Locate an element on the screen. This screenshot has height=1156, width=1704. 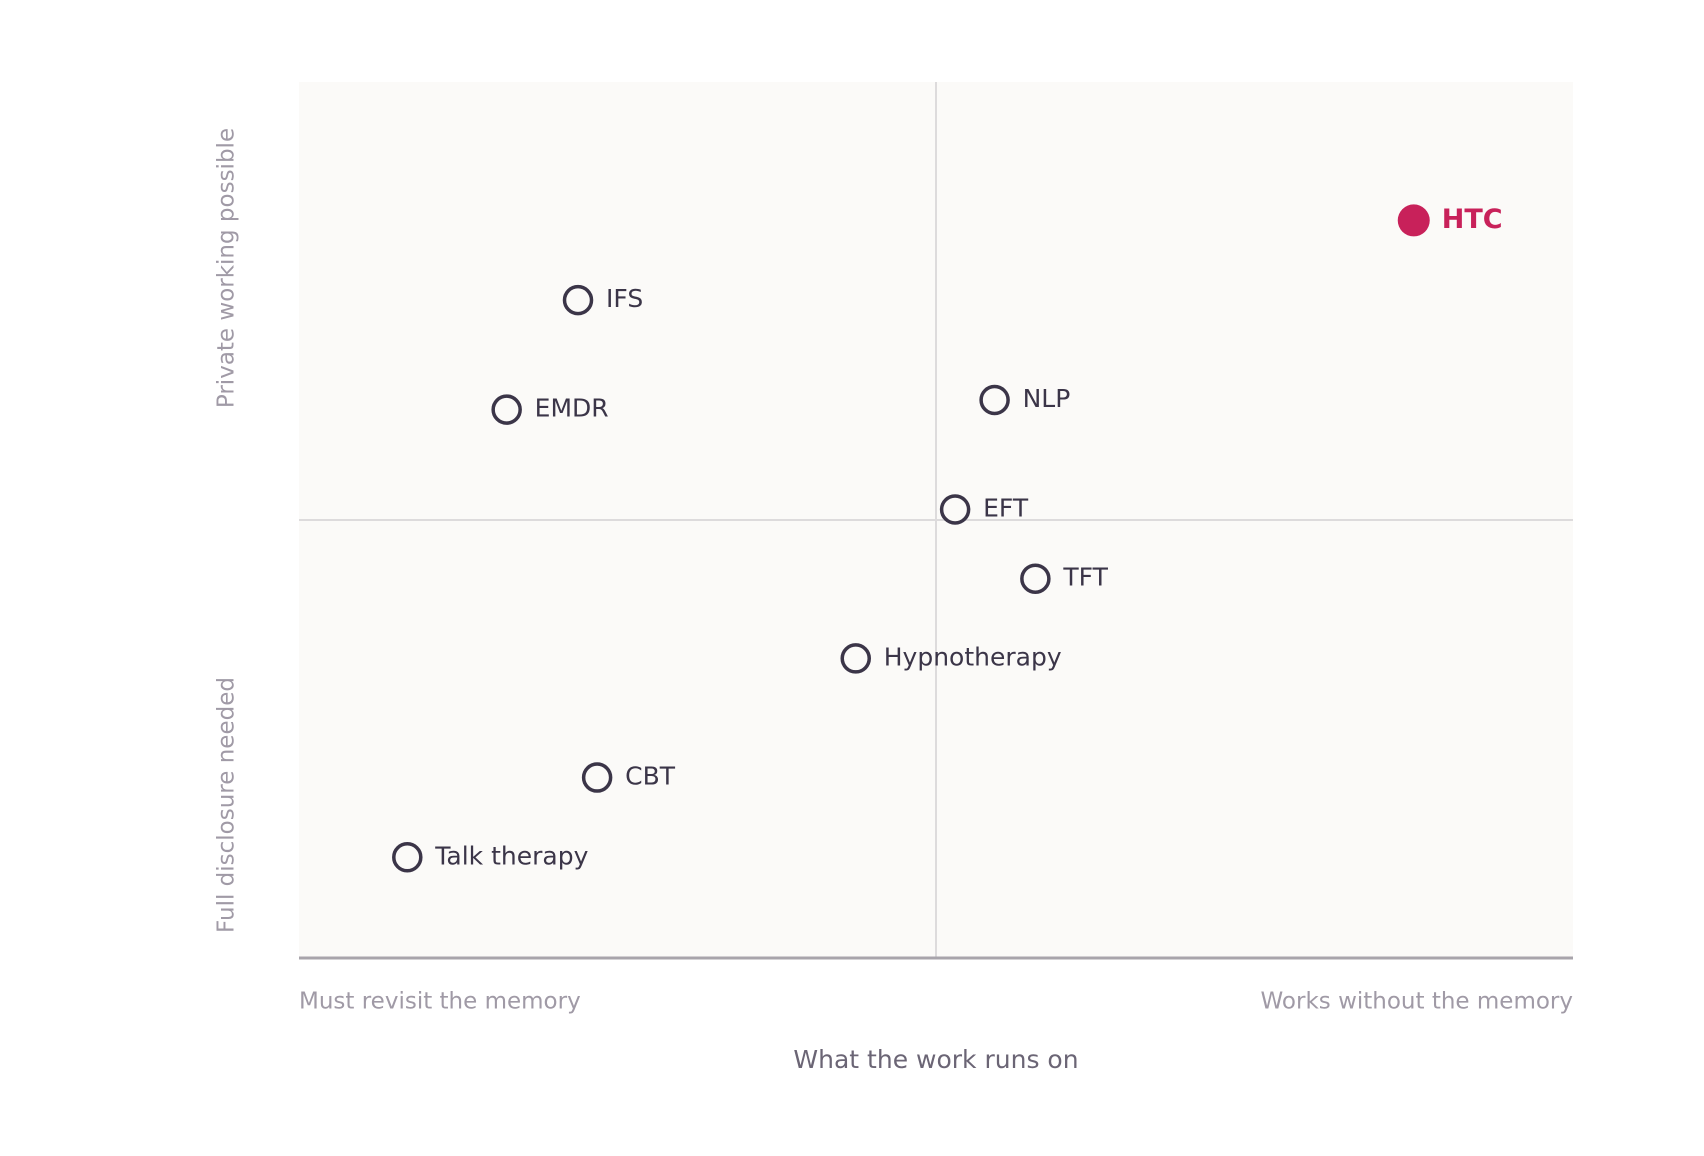
y-low-label: Full disclosure needed is located at coordinates (227, 805).